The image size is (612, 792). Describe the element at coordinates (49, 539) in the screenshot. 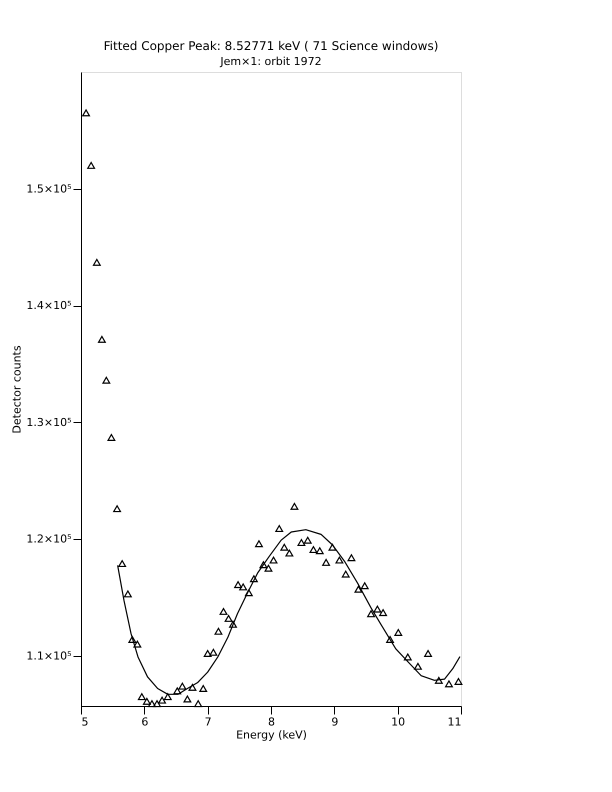

I see `y-tick-label: 1.2×10⁵` at that location.